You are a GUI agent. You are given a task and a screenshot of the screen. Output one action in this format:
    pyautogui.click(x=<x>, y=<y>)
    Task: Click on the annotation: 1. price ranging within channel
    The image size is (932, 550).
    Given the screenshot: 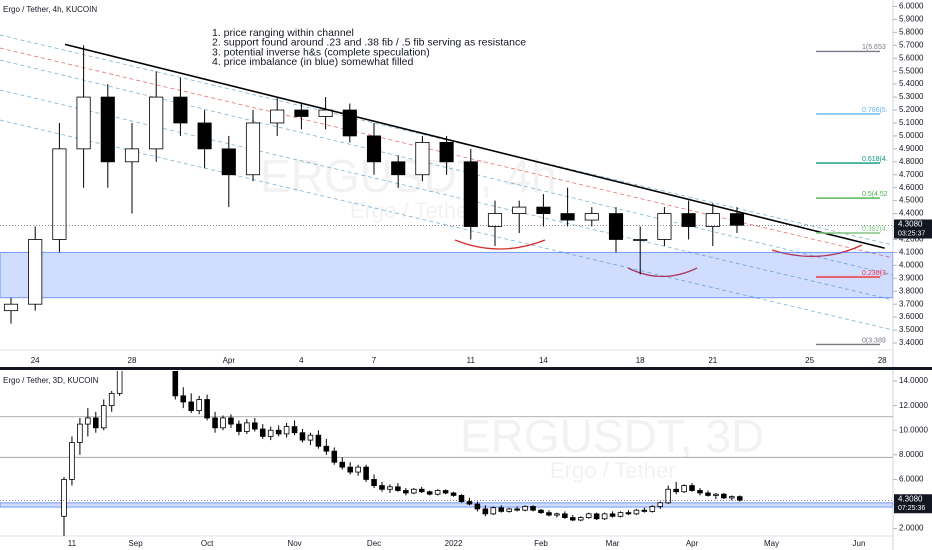 What is the action you would take?
    pyautogui.click(x=283, y=33)
    